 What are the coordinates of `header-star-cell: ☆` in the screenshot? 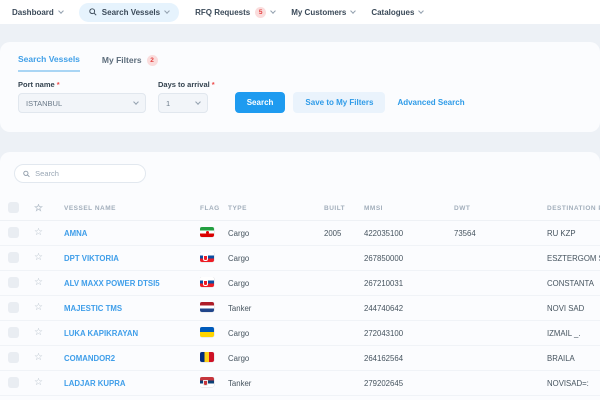 It's located at (49, 209).